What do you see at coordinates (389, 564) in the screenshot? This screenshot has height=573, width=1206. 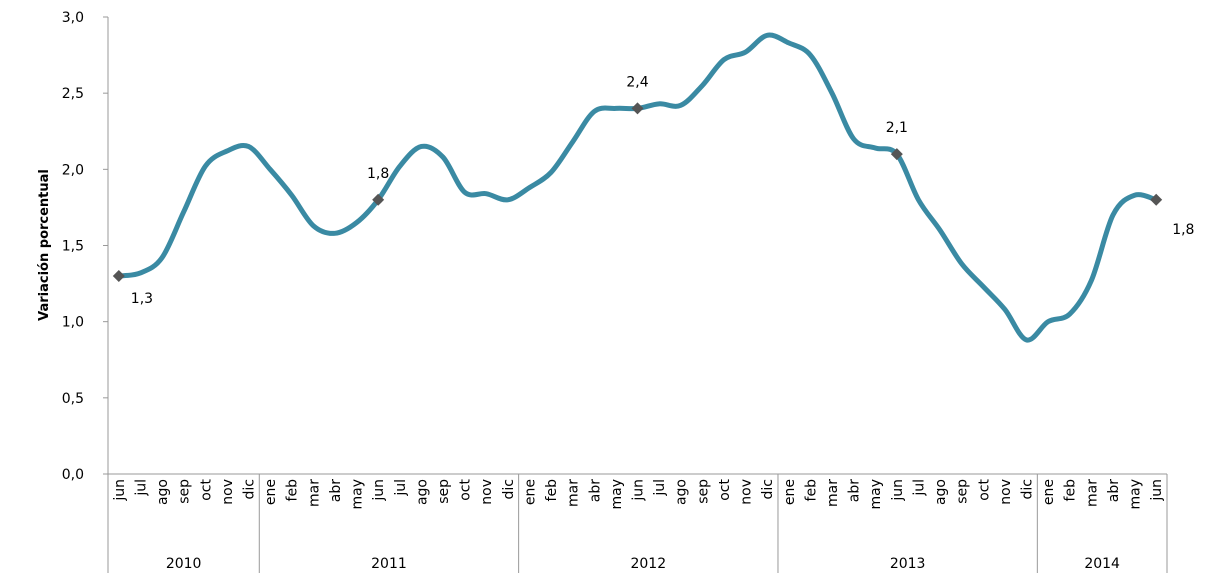 I see `group-label: 2011` at bounding box center [389, 564].